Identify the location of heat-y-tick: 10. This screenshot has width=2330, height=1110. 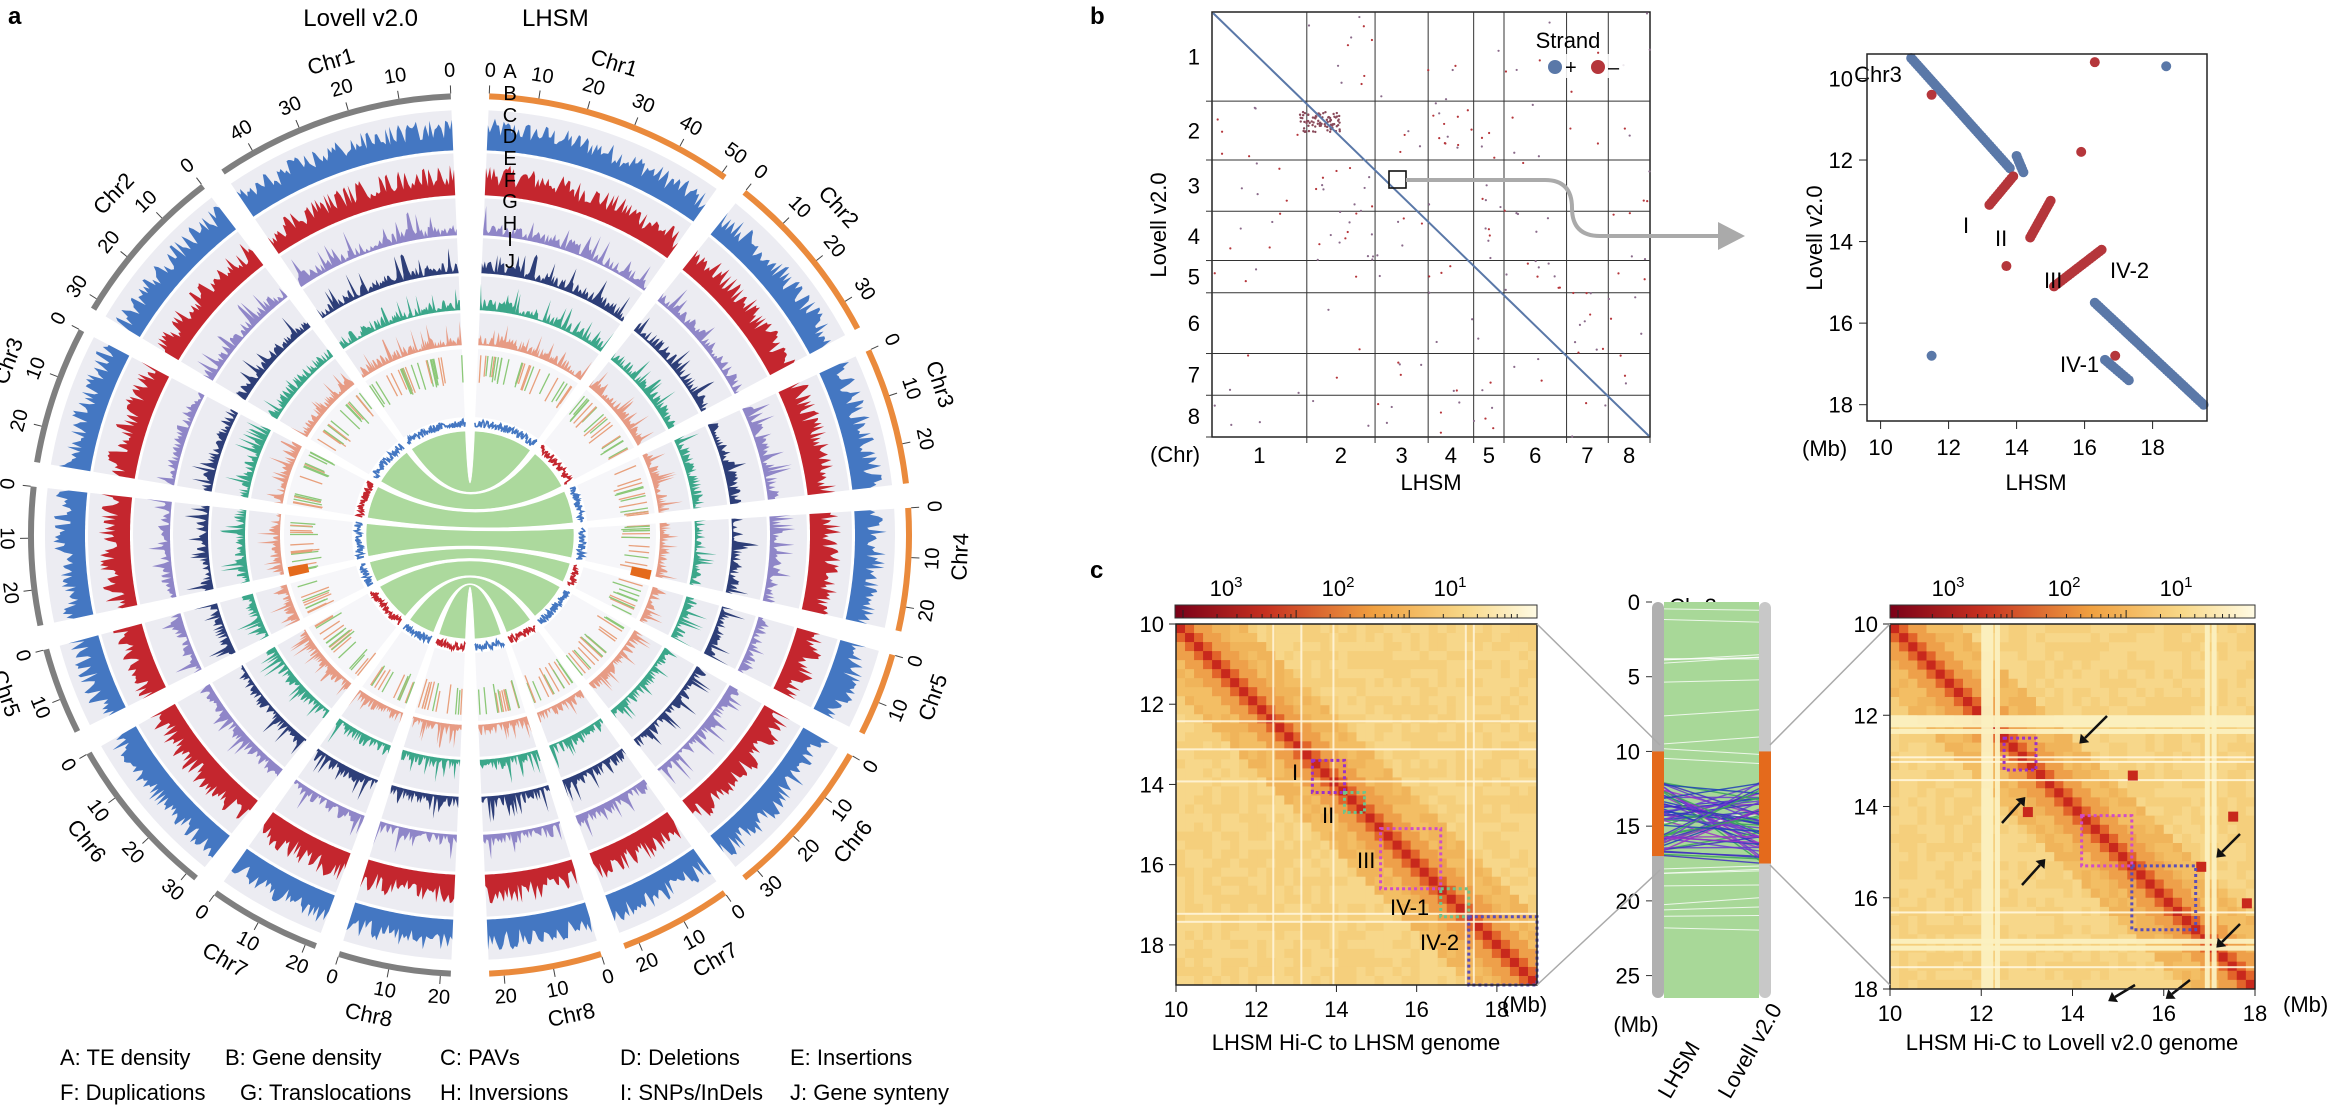
(1866, 624).